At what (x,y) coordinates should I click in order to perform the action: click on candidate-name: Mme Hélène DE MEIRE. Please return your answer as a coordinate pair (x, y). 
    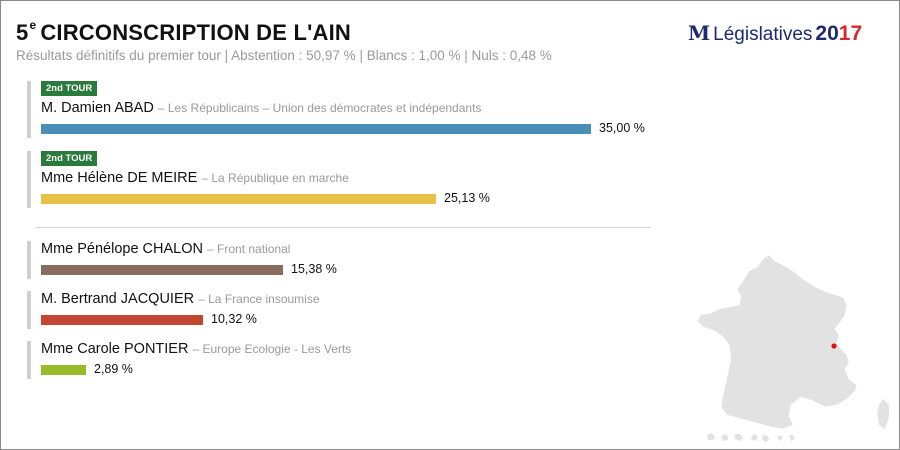
    Looking at the image, I should click on (119, 178).